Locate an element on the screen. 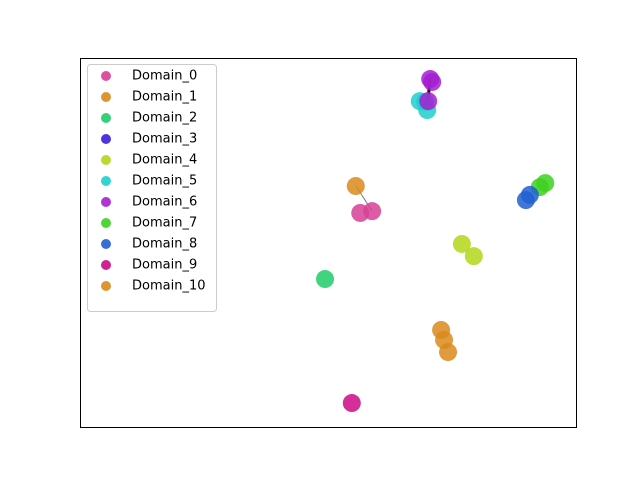  legend-label: Domain_9 is located at coordinates (164, 265).